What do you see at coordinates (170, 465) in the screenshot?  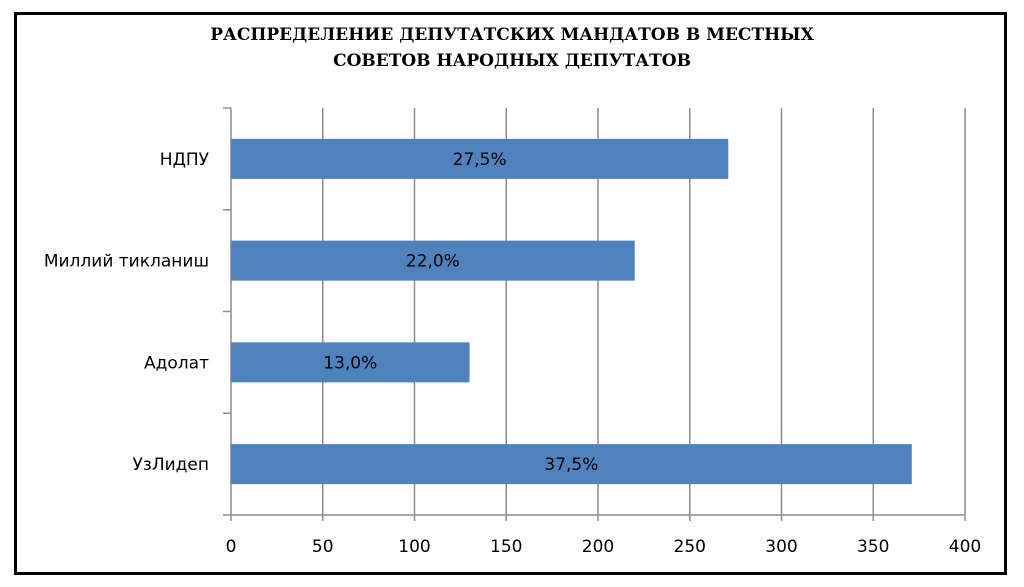 I see `category-label: УзЛидеп` at bounding box center [170, 465].